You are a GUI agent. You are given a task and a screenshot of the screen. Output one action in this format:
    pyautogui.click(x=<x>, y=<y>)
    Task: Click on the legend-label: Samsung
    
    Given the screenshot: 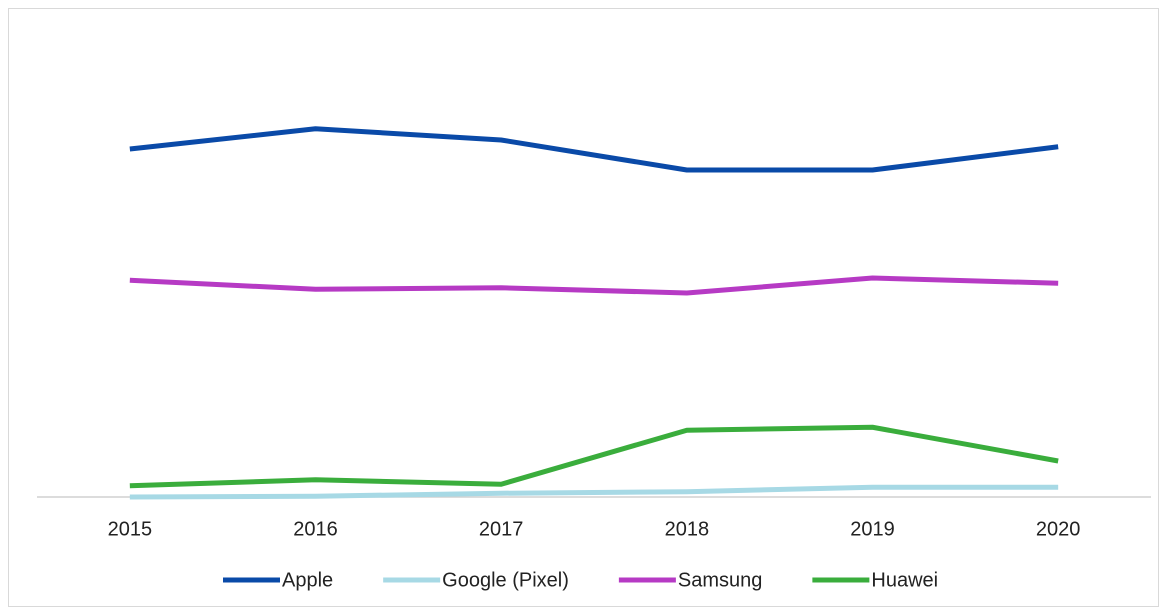 What is the action you would take?
    pyautogui.click(x=720, y=580)
    